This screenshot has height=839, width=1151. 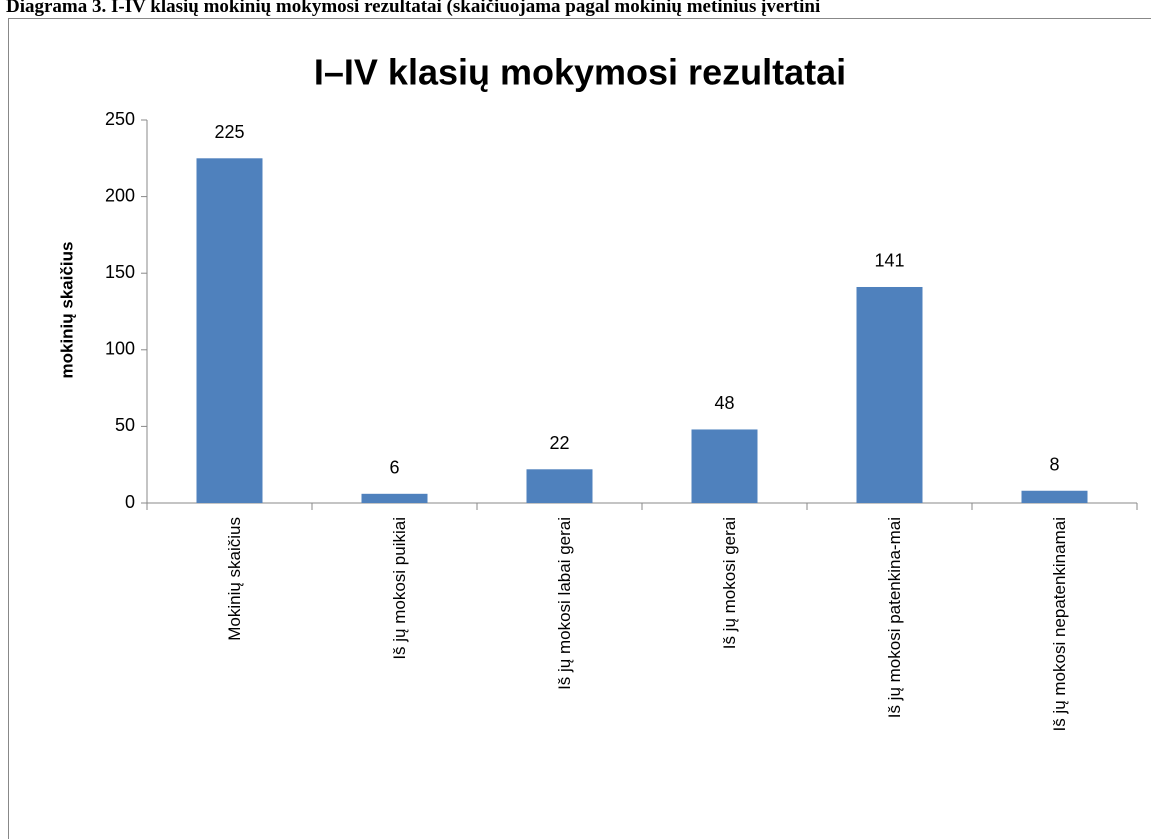 What do you see at coordinates (889, 261) in the screenshot?
I see `value-label: 141` at bounding box center [889, 261].